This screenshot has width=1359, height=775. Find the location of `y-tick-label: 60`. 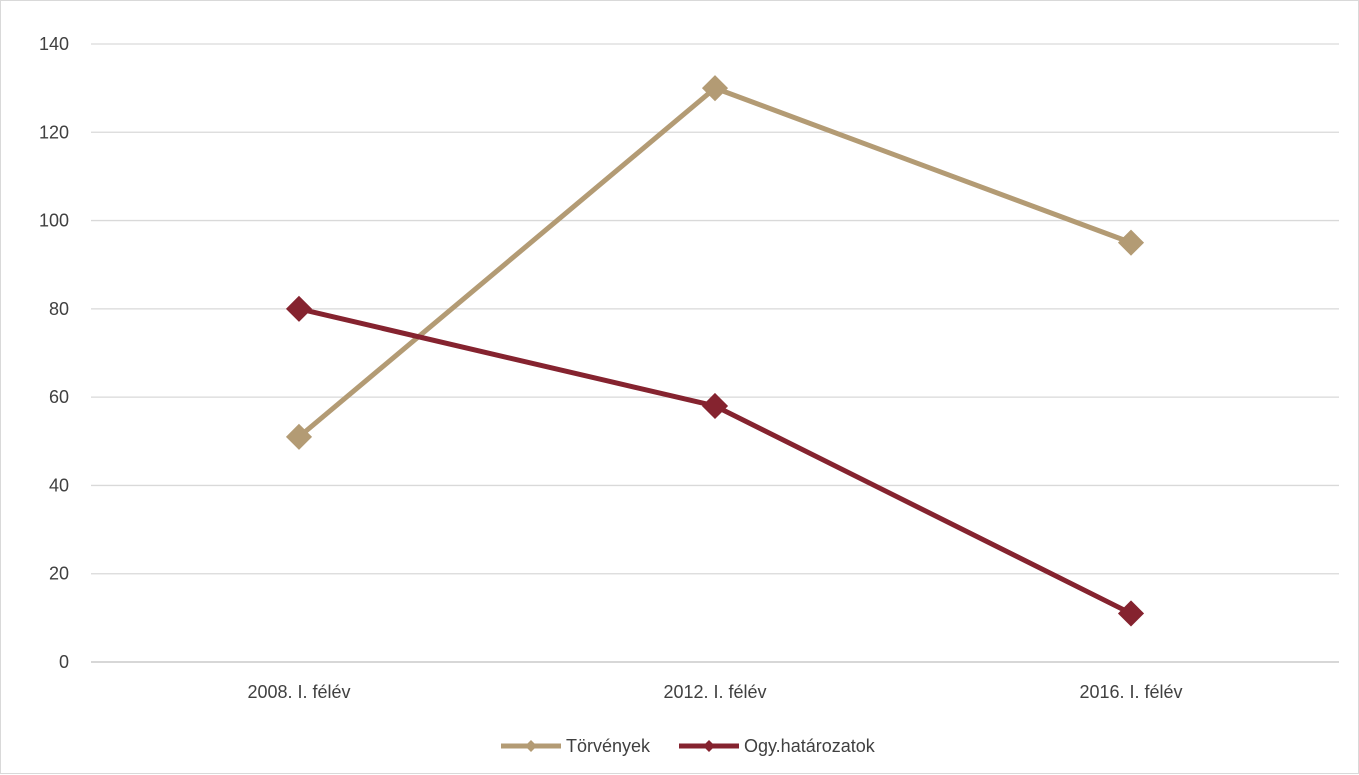

y-tick-label: 60 is located at coordinates (59, 397).